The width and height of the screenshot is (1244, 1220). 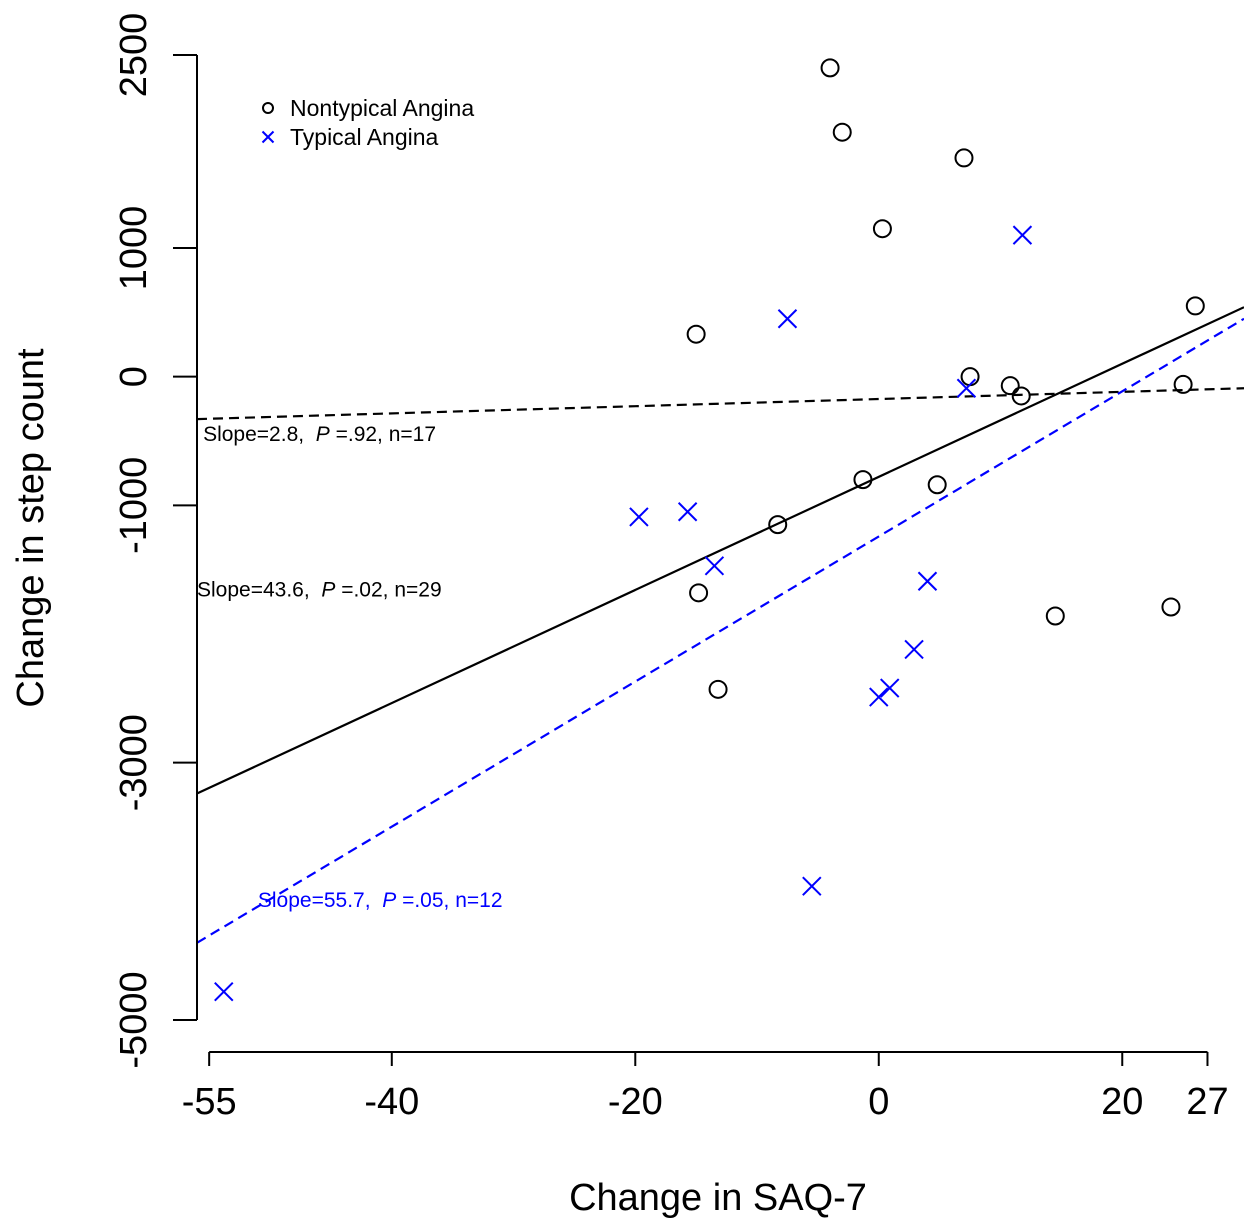 What do you see at coordinates (31, 528) in the screenshot?
I see `y-axis-title: Change in step count` at bounding box center [31, 528].